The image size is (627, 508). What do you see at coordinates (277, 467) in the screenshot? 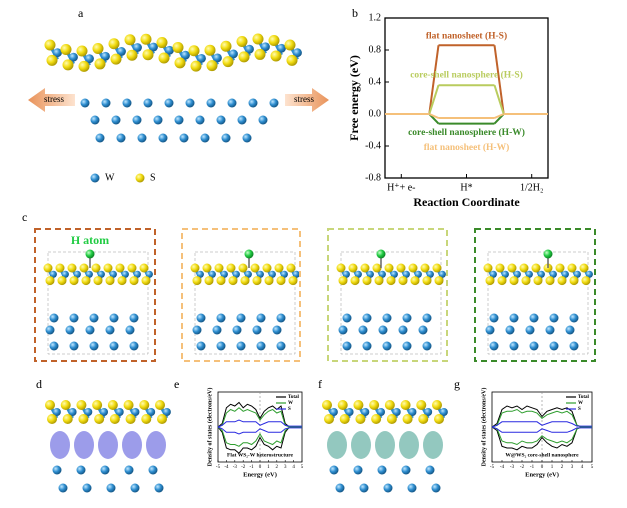
I see `x-tick-label: 2` at bounding box center [277, 467].